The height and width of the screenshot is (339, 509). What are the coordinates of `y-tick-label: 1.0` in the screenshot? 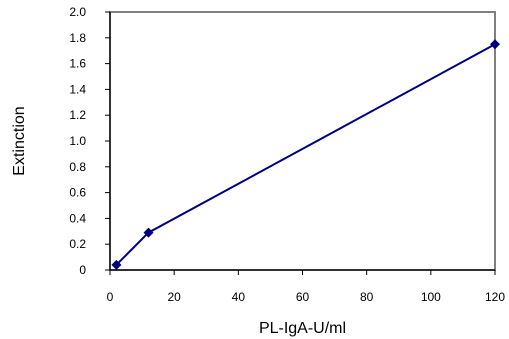 It's located at (77, 141).